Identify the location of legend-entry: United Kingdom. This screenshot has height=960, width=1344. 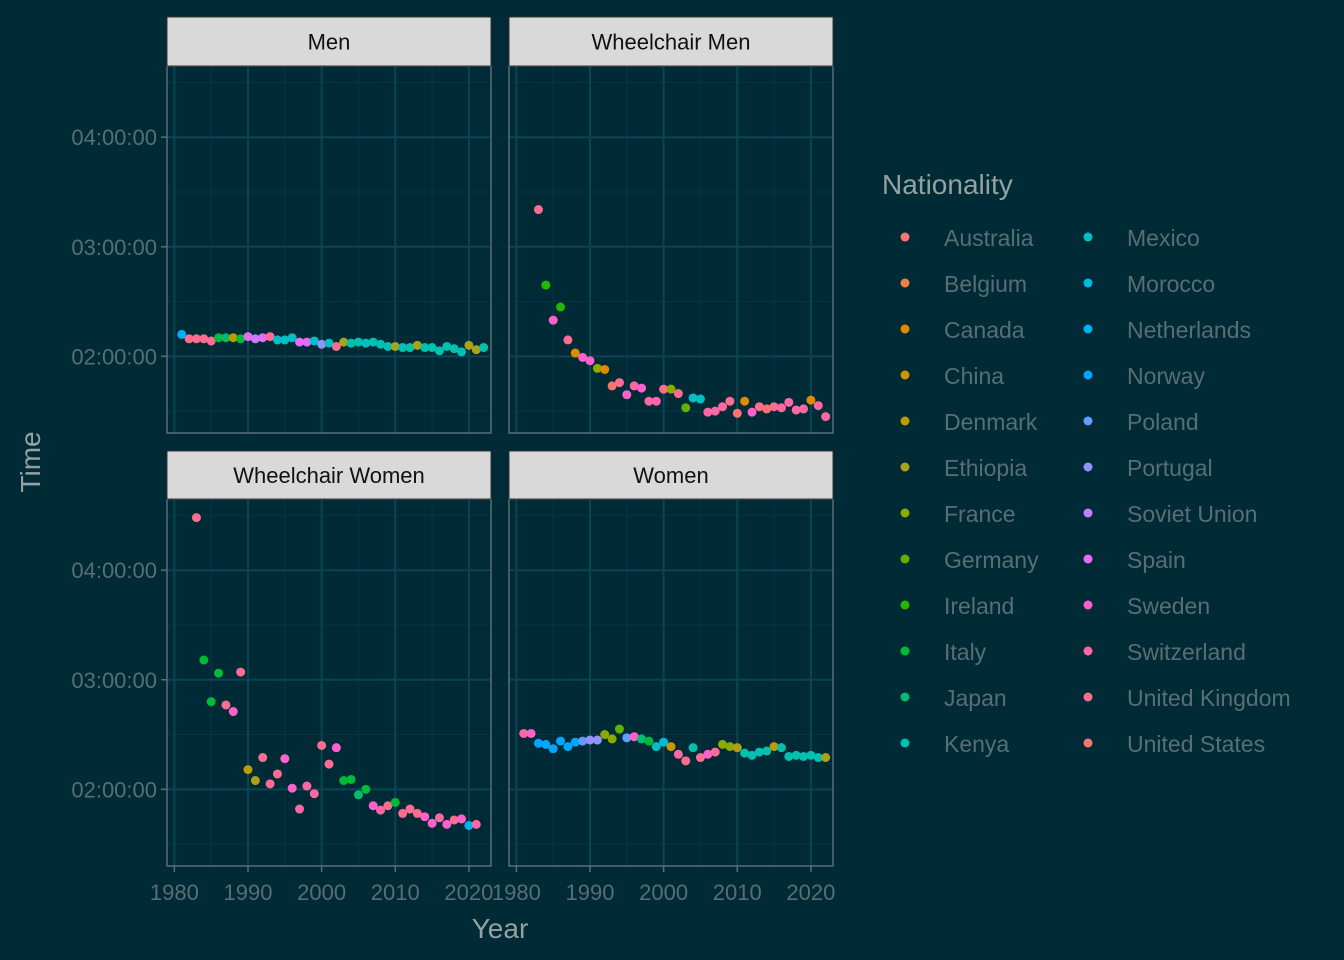
(1187, 698).